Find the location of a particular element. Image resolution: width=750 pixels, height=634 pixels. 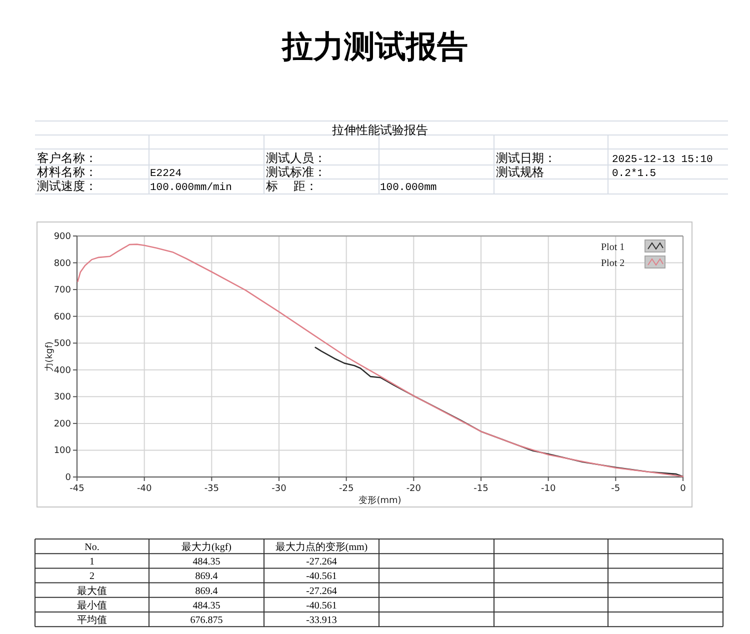

text: 测试日期： is located at coordinates (526, 158).